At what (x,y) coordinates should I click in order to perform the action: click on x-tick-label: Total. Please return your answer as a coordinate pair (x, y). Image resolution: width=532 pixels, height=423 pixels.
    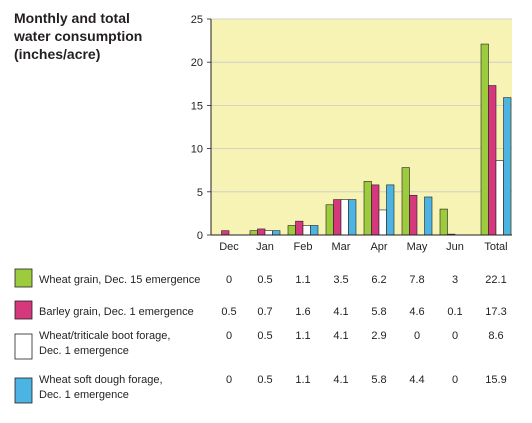
    Looking at the image, I should click on (495, 247).